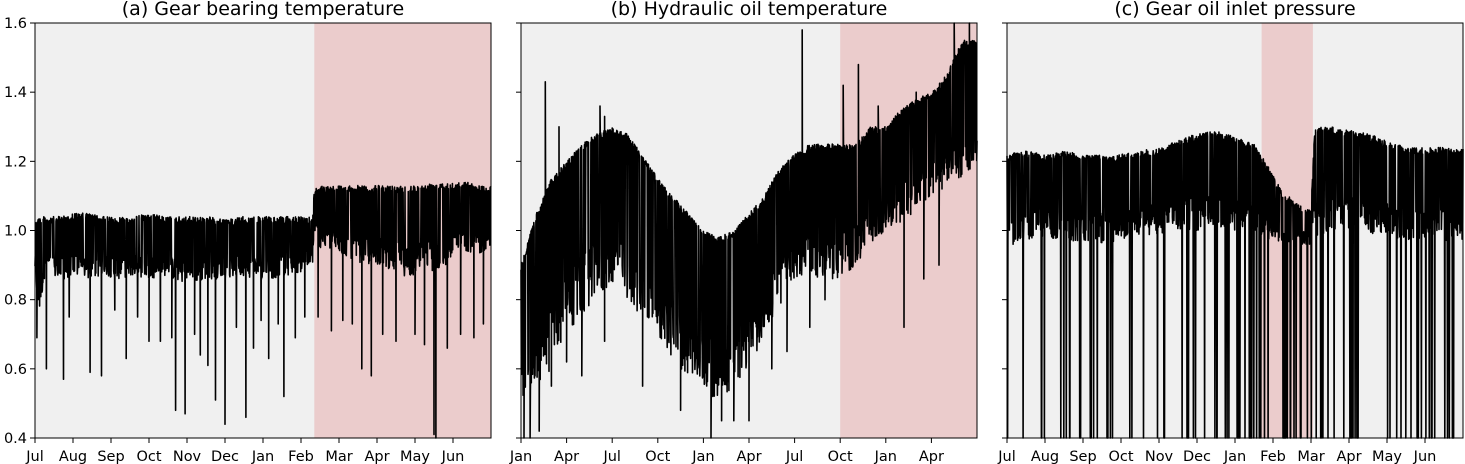 The image size is (1465, 464). What do you see at coordinates (338, 456) in the screenshot?
I see `x-tick-label-a: Mar` at bounding box center [338, 456].